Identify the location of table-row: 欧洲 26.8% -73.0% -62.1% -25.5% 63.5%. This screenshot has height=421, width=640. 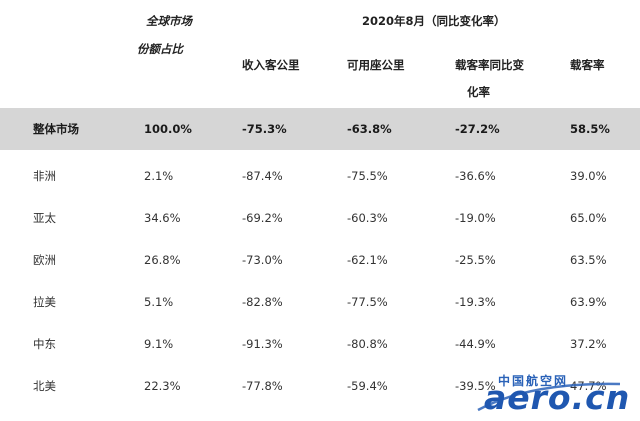
(320, 260).